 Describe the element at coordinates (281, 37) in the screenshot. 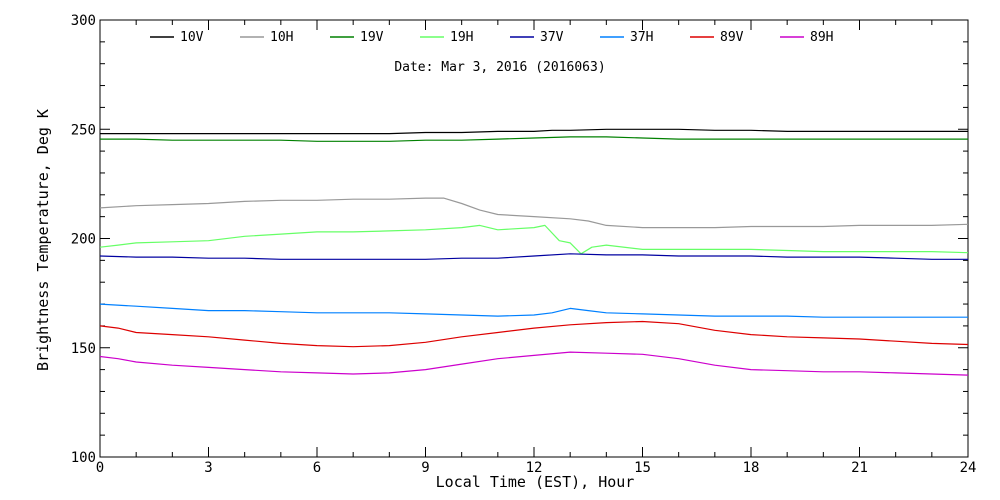

I see `legend-label-10h: 10H` at that location.